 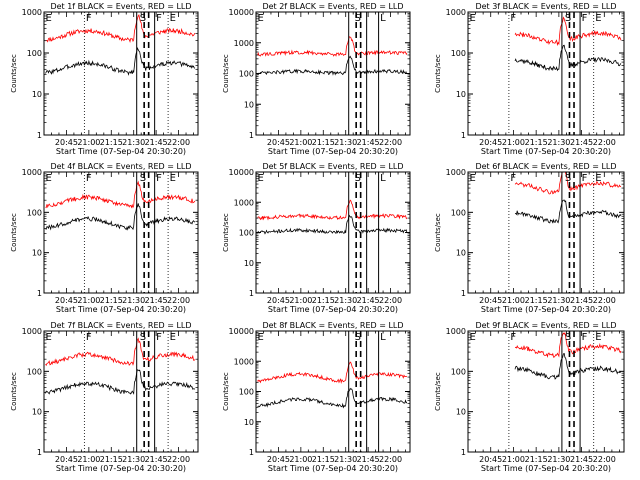 What do you see at coordinates (120, 6) in the screenshot?
I see `panel-title: Det 1f BLACK = Events, RED = LLD` at bounding box center [120, 6].